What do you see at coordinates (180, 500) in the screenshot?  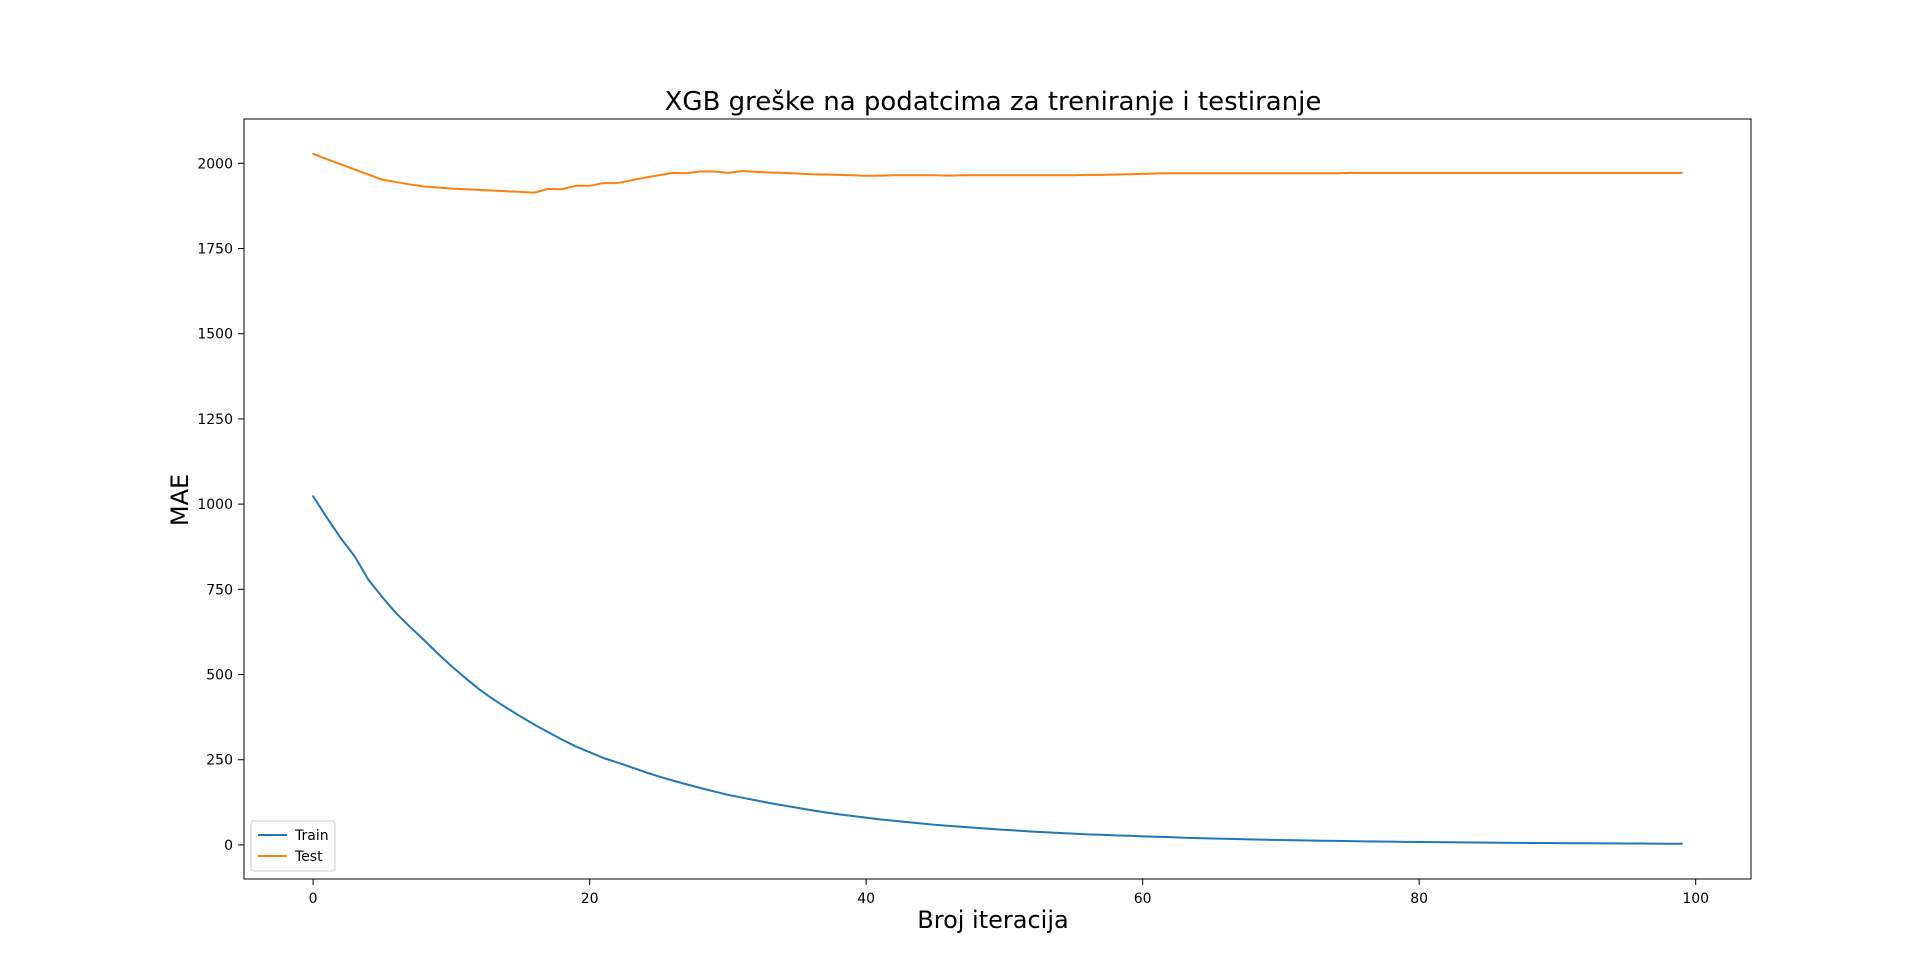 I see `y-axis-title: MAE` at bounding box center [180, 500].